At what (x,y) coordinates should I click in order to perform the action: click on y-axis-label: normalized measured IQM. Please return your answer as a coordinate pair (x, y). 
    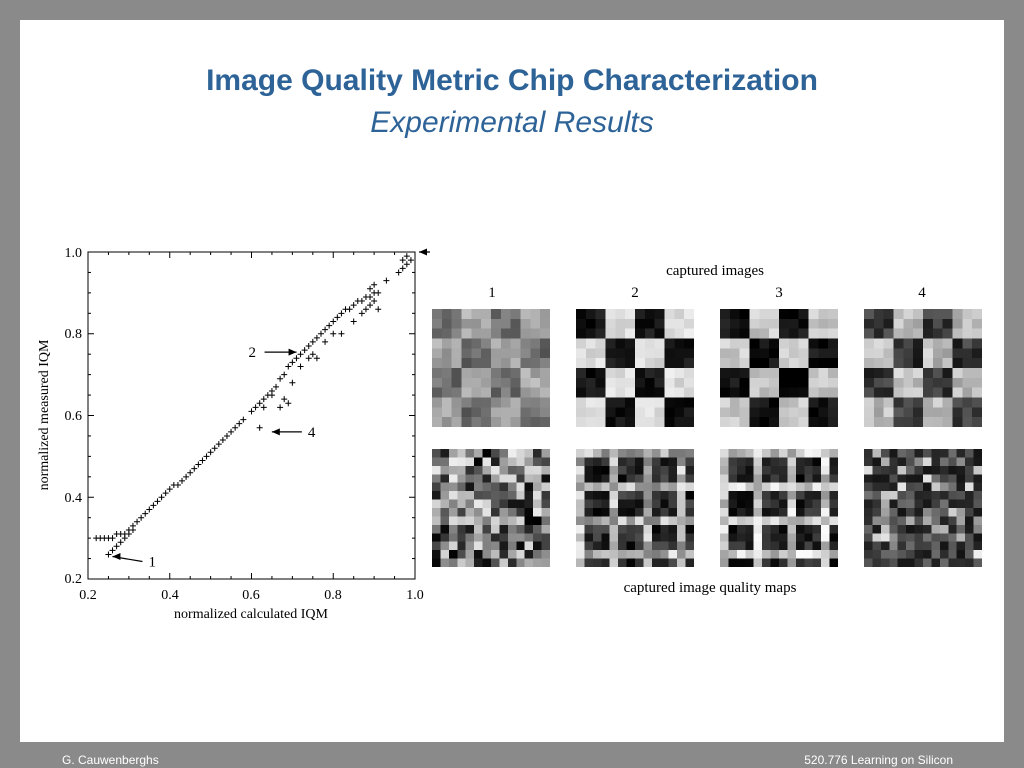
    Looking at the image, I should click on (44, 414).